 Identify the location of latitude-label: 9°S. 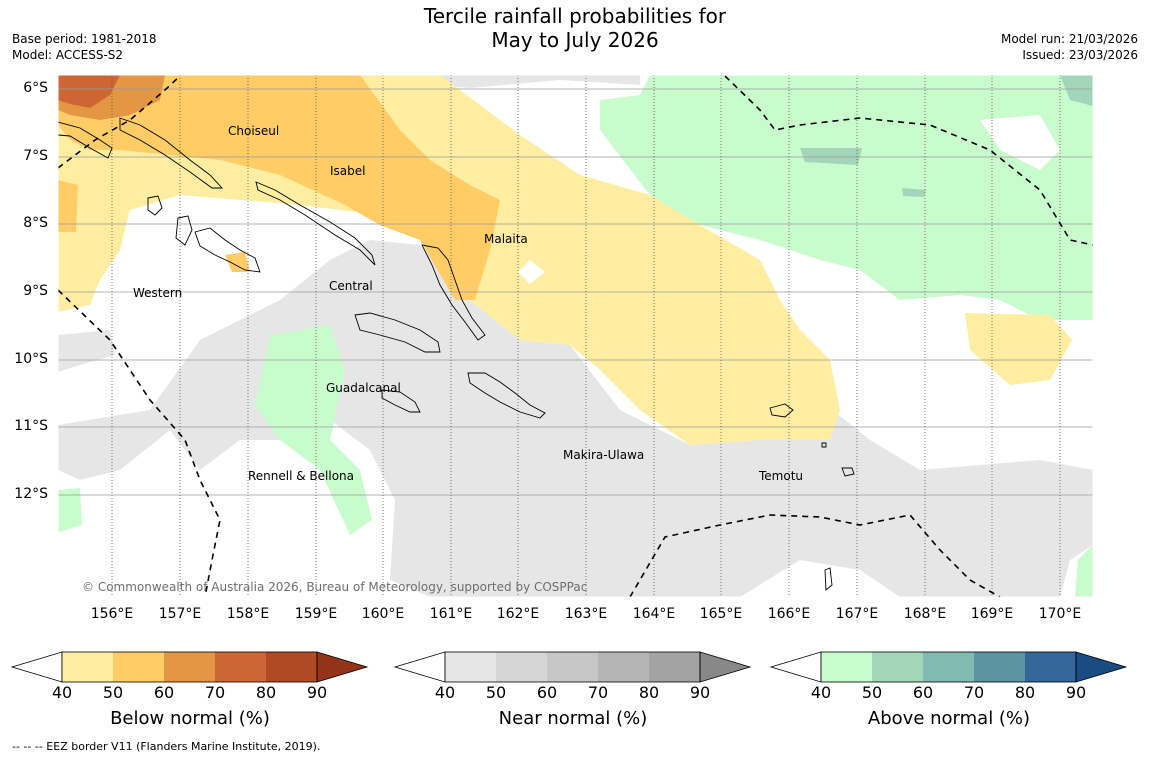
(35, 291).